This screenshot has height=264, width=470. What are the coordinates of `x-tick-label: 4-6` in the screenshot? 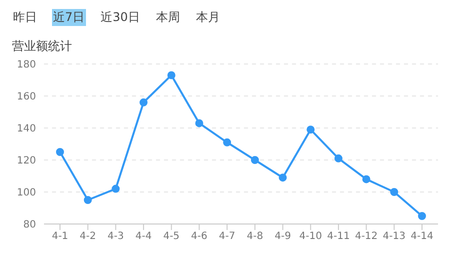 It's located at (199, 236).